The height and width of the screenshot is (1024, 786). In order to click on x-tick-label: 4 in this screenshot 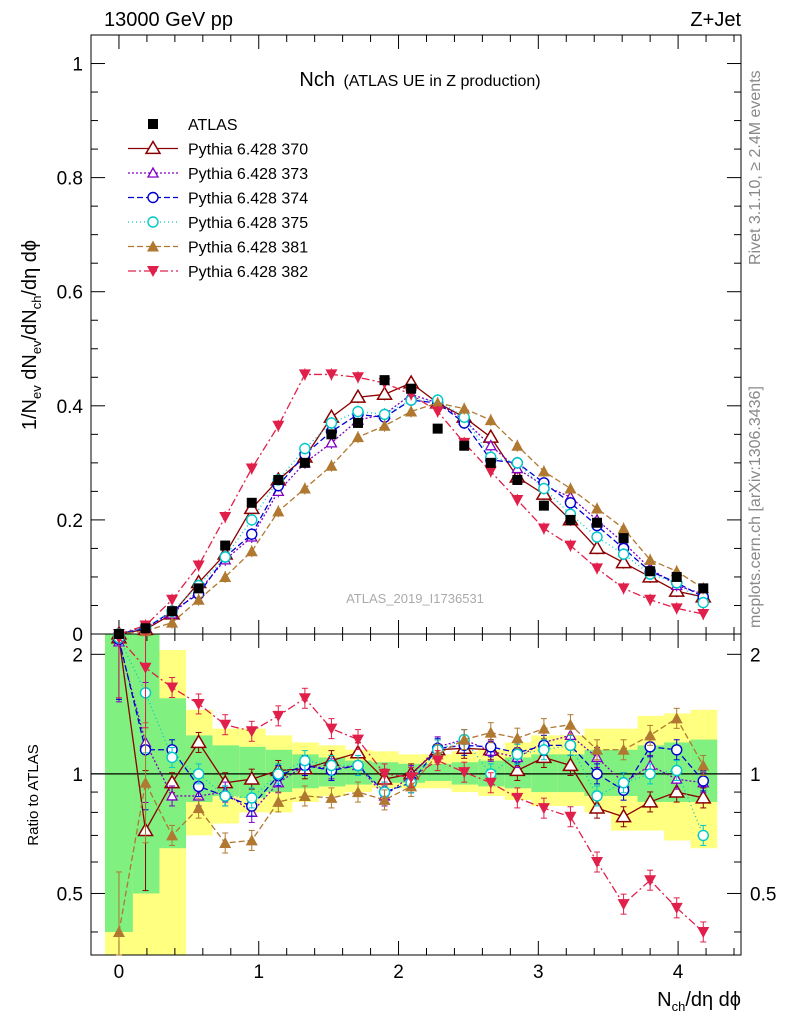, I will do `click(678, 972)`.